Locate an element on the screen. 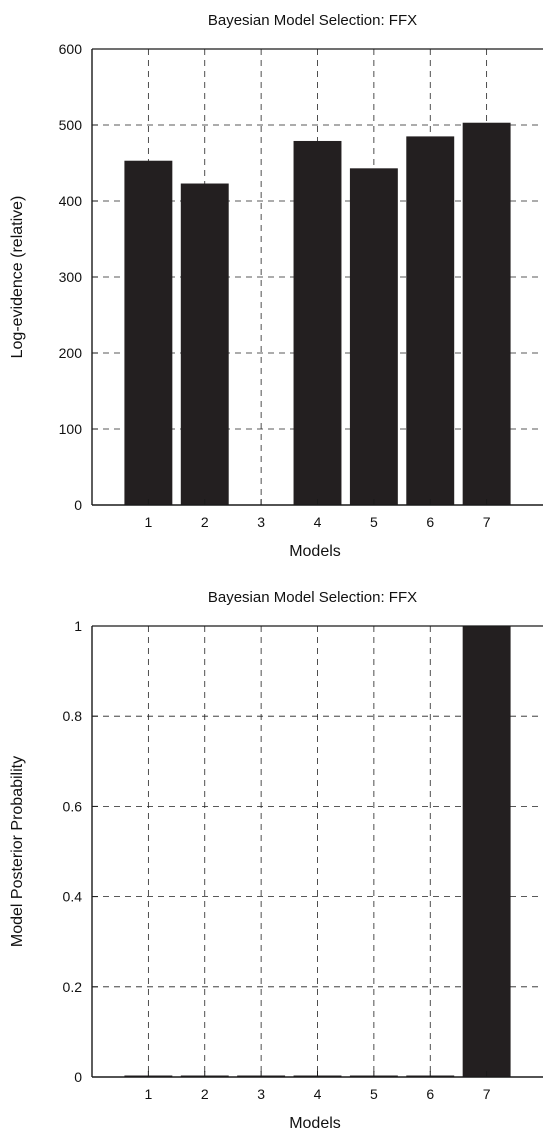  y-axis-label: Log-evidence (relative) is located at coordinates (17, 277).